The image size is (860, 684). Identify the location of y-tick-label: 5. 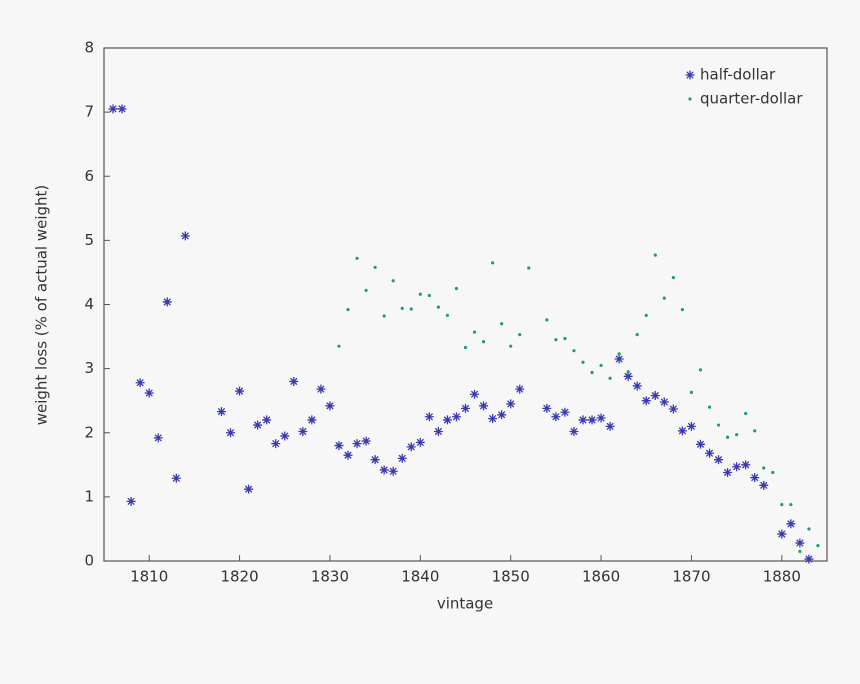
(89, 240).